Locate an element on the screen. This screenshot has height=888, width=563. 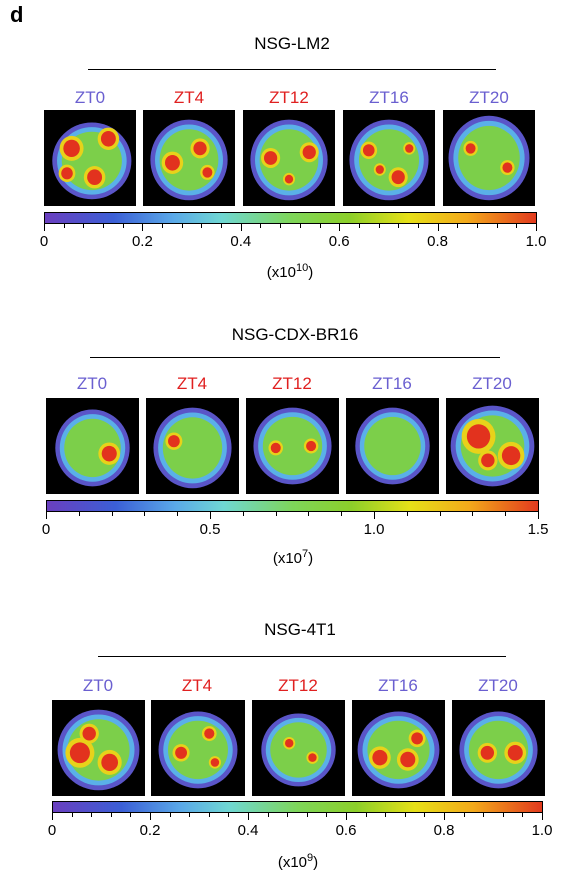
scale-multiplier: (x109) is located at coordinates (298, 861).